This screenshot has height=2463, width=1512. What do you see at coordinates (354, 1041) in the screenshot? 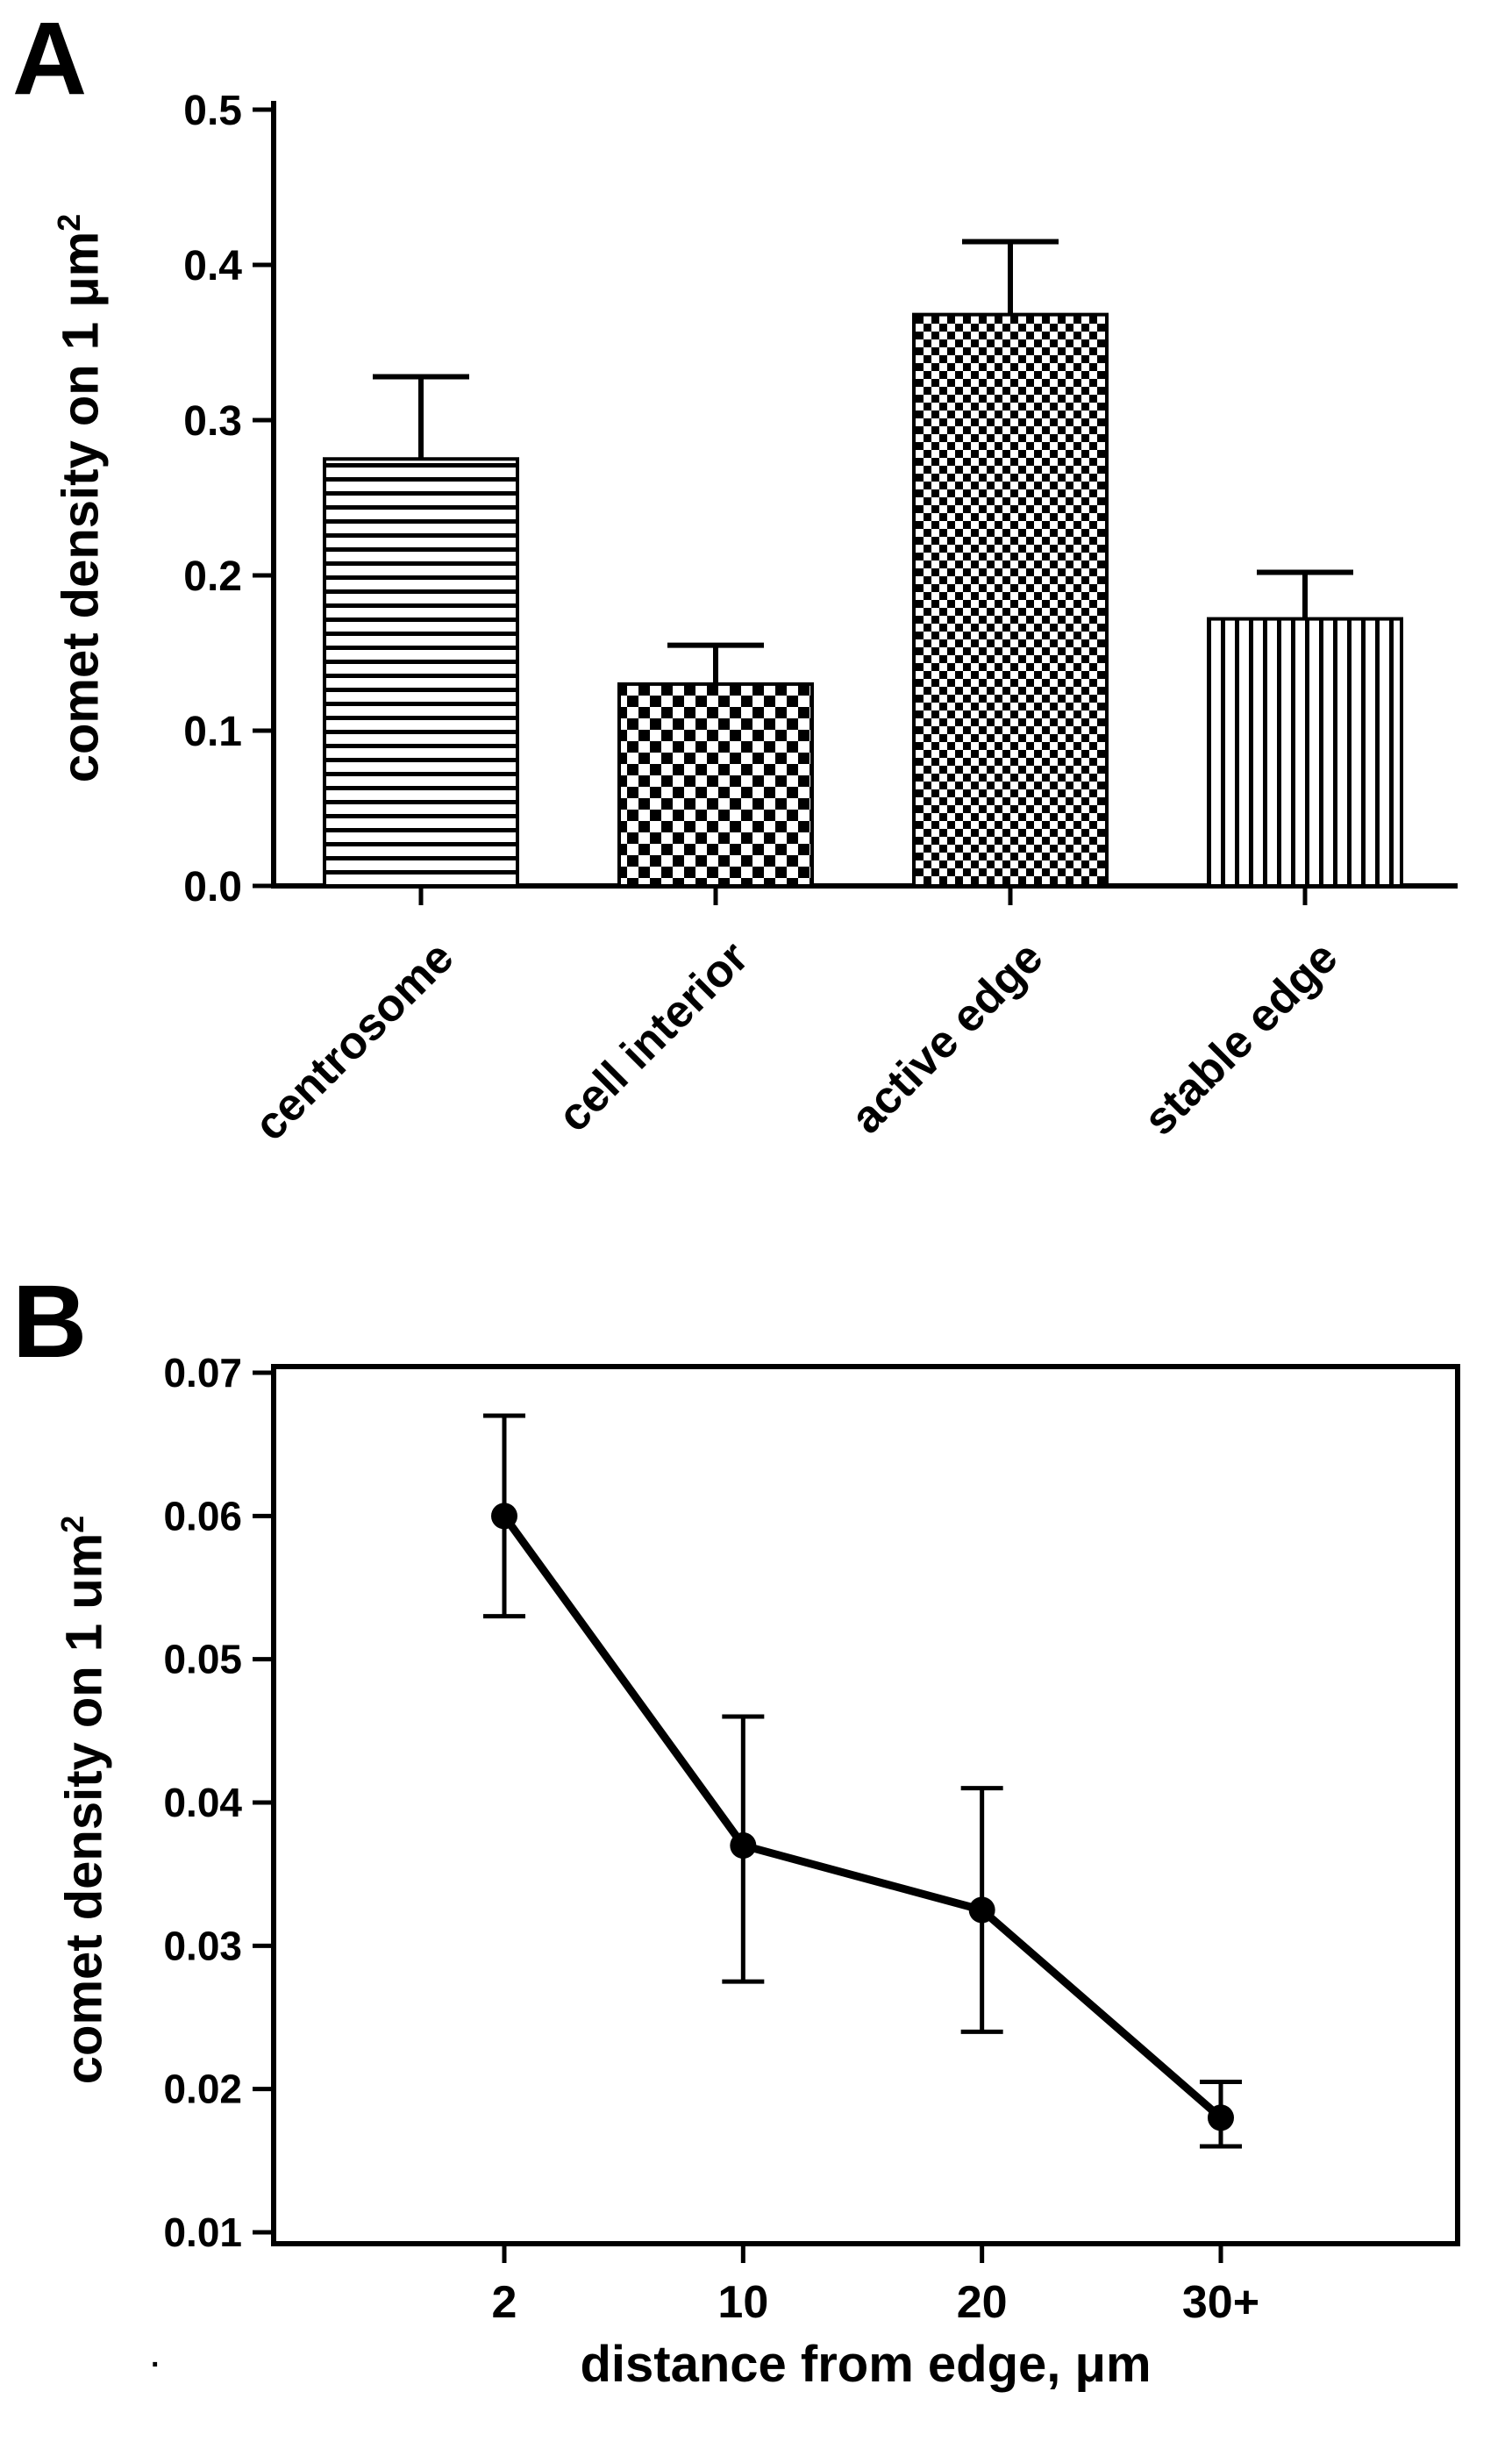
I see `category-label: centrosome` at bounding box center [354, 1041].